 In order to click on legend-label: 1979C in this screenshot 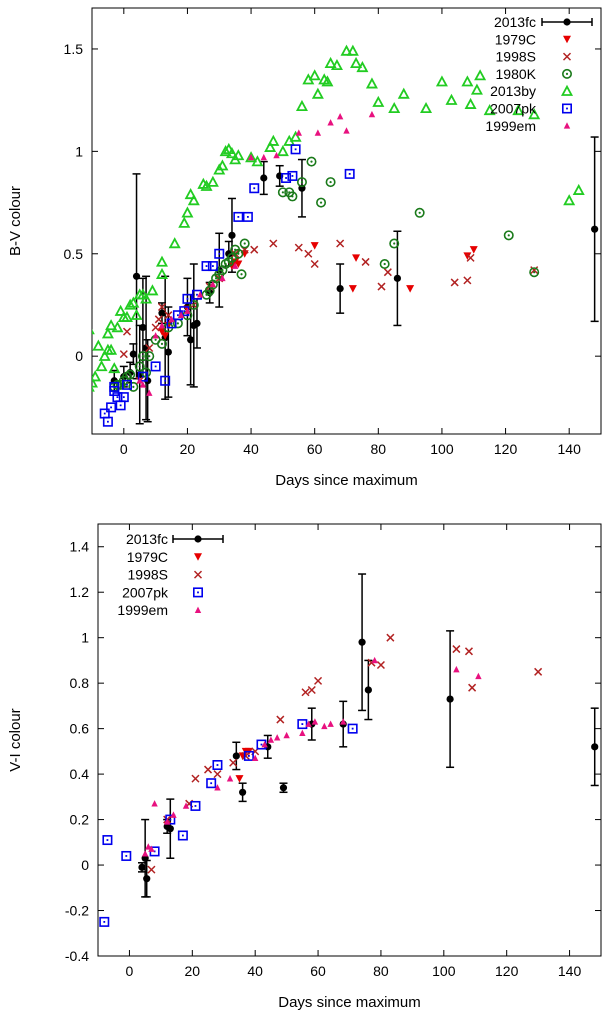, I will do `click(147, 557)`.